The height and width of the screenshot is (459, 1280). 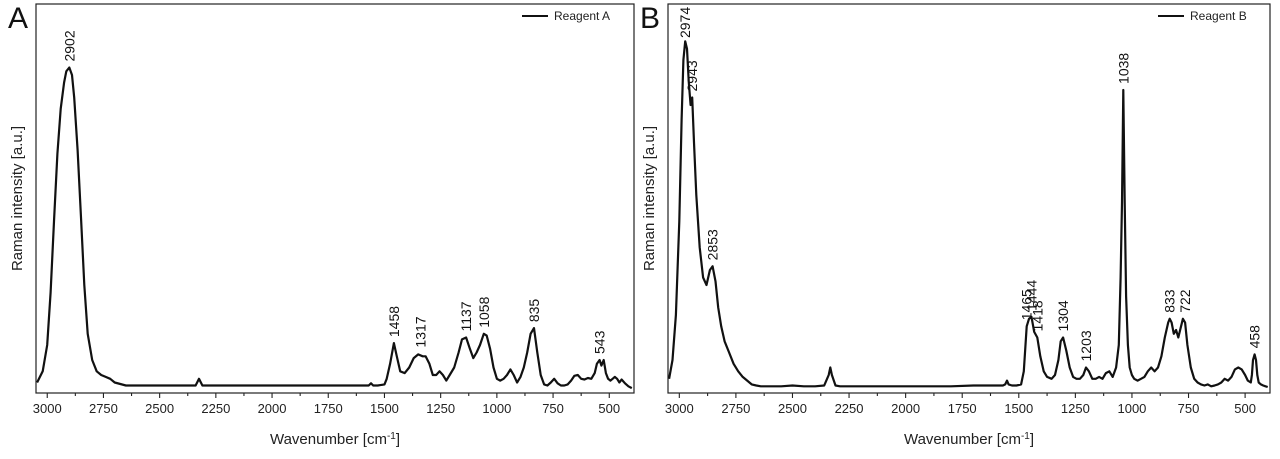 What do you see at coordinates (1170, 301) in the screenshot?
I see `peak-label: 833` at bounding box center [1170, 301].